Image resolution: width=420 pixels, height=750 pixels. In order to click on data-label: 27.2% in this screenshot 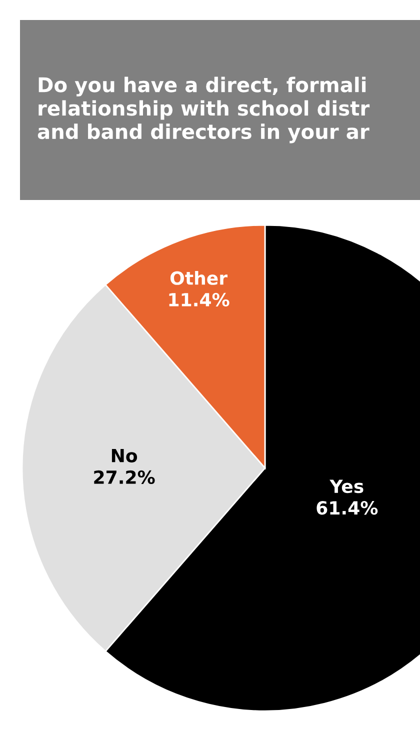, I will do `click(124, 477)`.